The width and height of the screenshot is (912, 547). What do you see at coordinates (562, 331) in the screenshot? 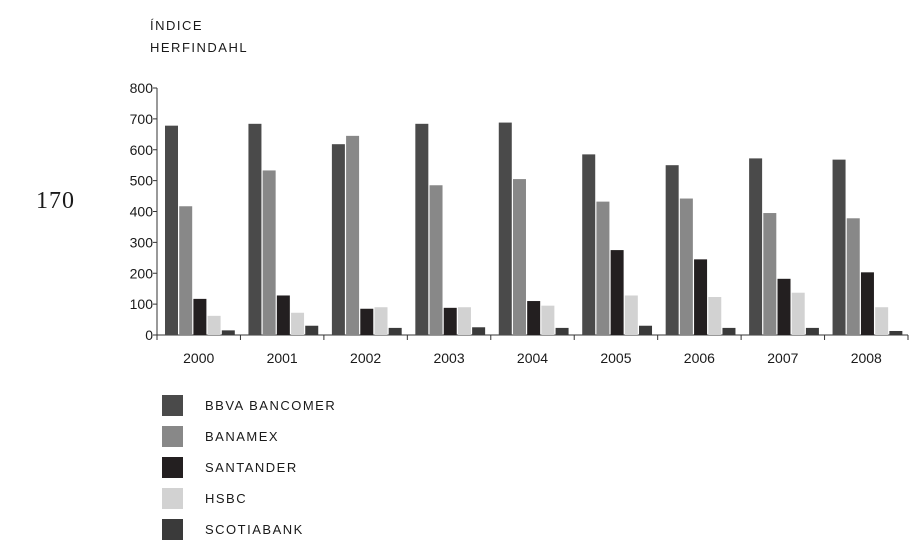
I see `bar-scotiabank-2004` at bounding box center [562, 331].